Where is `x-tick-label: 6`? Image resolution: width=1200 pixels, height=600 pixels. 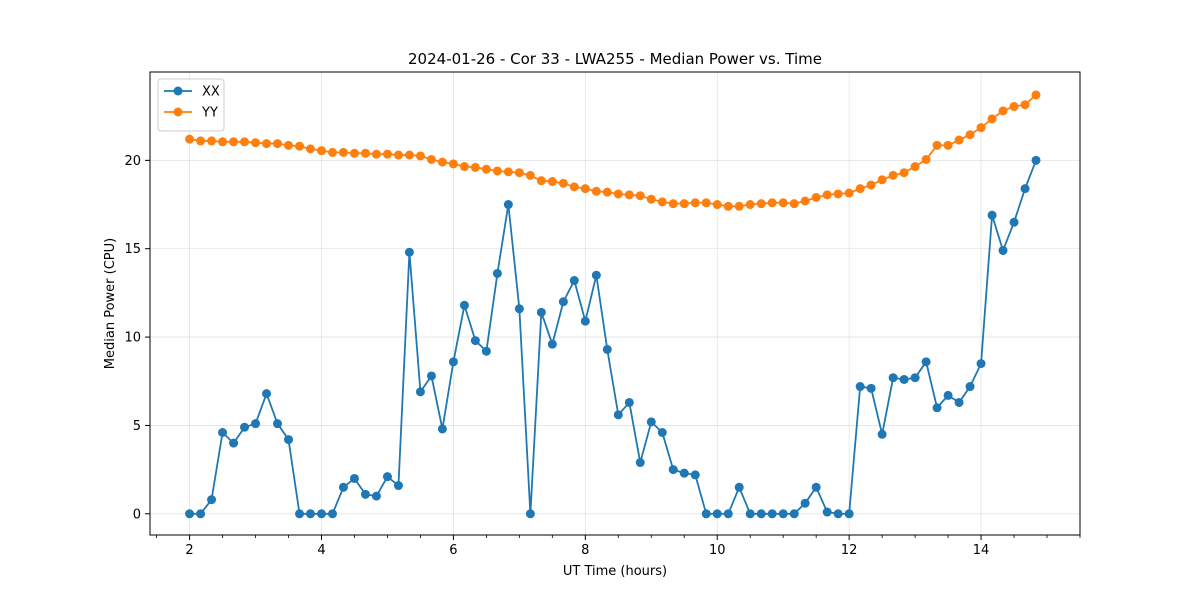
x-tick-label: 6 is located at coordinates (453, 550).